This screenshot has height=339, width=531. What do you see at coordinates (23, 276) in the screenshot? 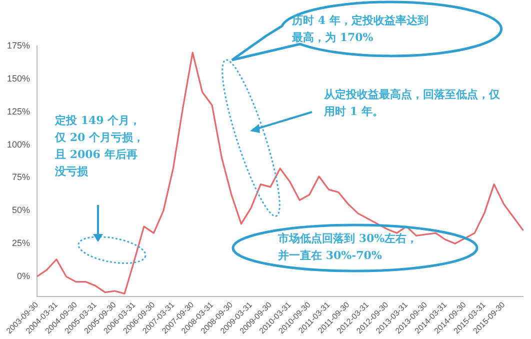
I see `y-tick-label: 0%` at bounding box center [23, 276].